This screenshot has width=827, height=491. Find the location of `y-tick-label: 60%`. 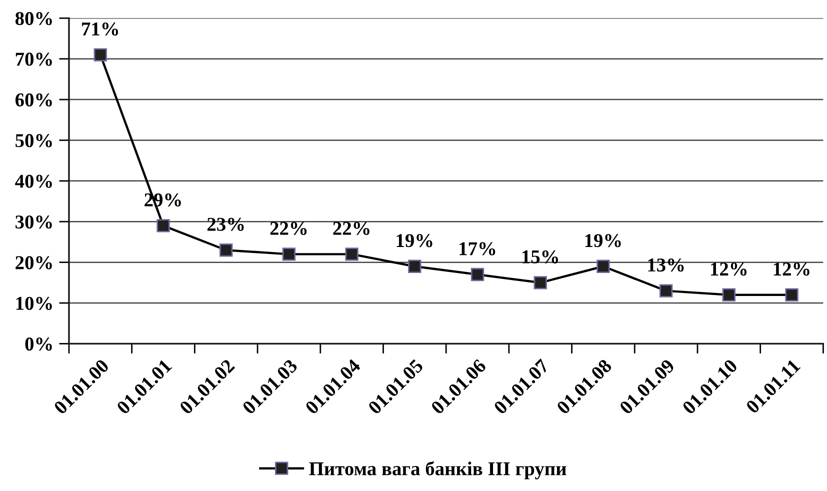

y-tick-label: 60% is located at coordinates (33, 100).